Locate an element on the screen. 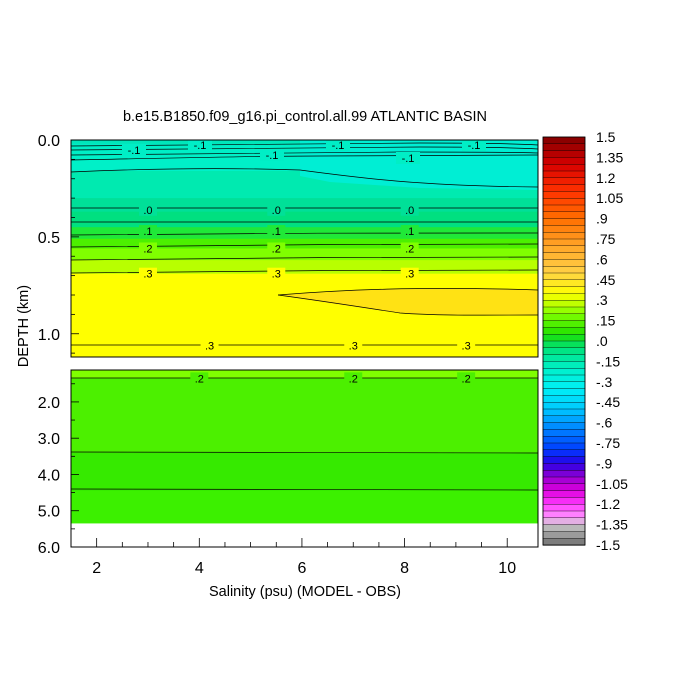 This screenshot has width=700, height=700. colorbar-frame is located at coordinates (564, 341).